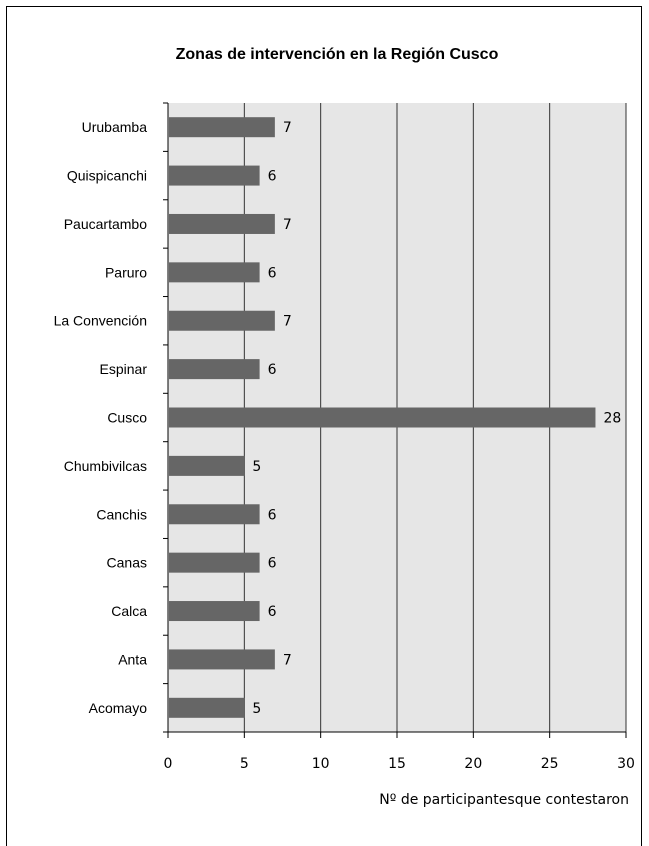 Image resolution: width=649 pixels, height=846 pixels. What do you see at coordinates (107, 176) in the screenshot?
I see `y-category-label: Quispicanchi` at bounding box center [107, 176].